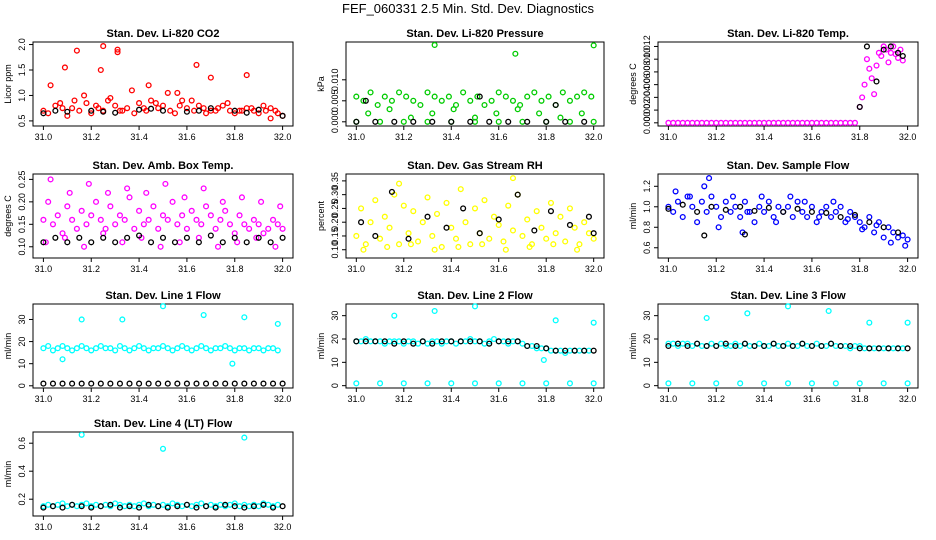 This screenshot has height=540, width=936. Describe the element at coordinates (335, 250) in the screenshot. I see `y-tick-label: 0.10` at that location.